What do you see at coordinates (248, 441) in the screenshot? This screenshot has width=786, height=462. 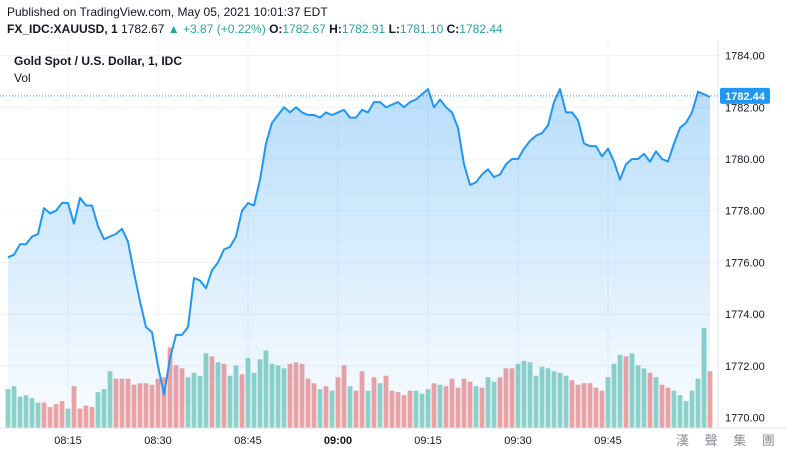 I see `x-tick-label: 08:45` at bounding box center [248, 441].